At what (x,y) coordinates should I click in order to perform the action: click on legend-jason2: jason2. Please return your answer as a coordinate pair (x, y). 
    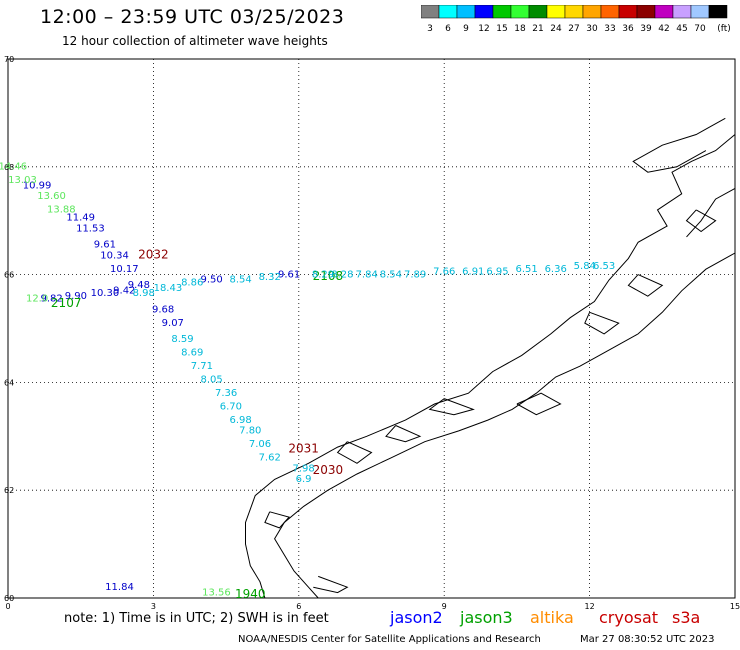
    Looking at the image, I should click on (416, 617).